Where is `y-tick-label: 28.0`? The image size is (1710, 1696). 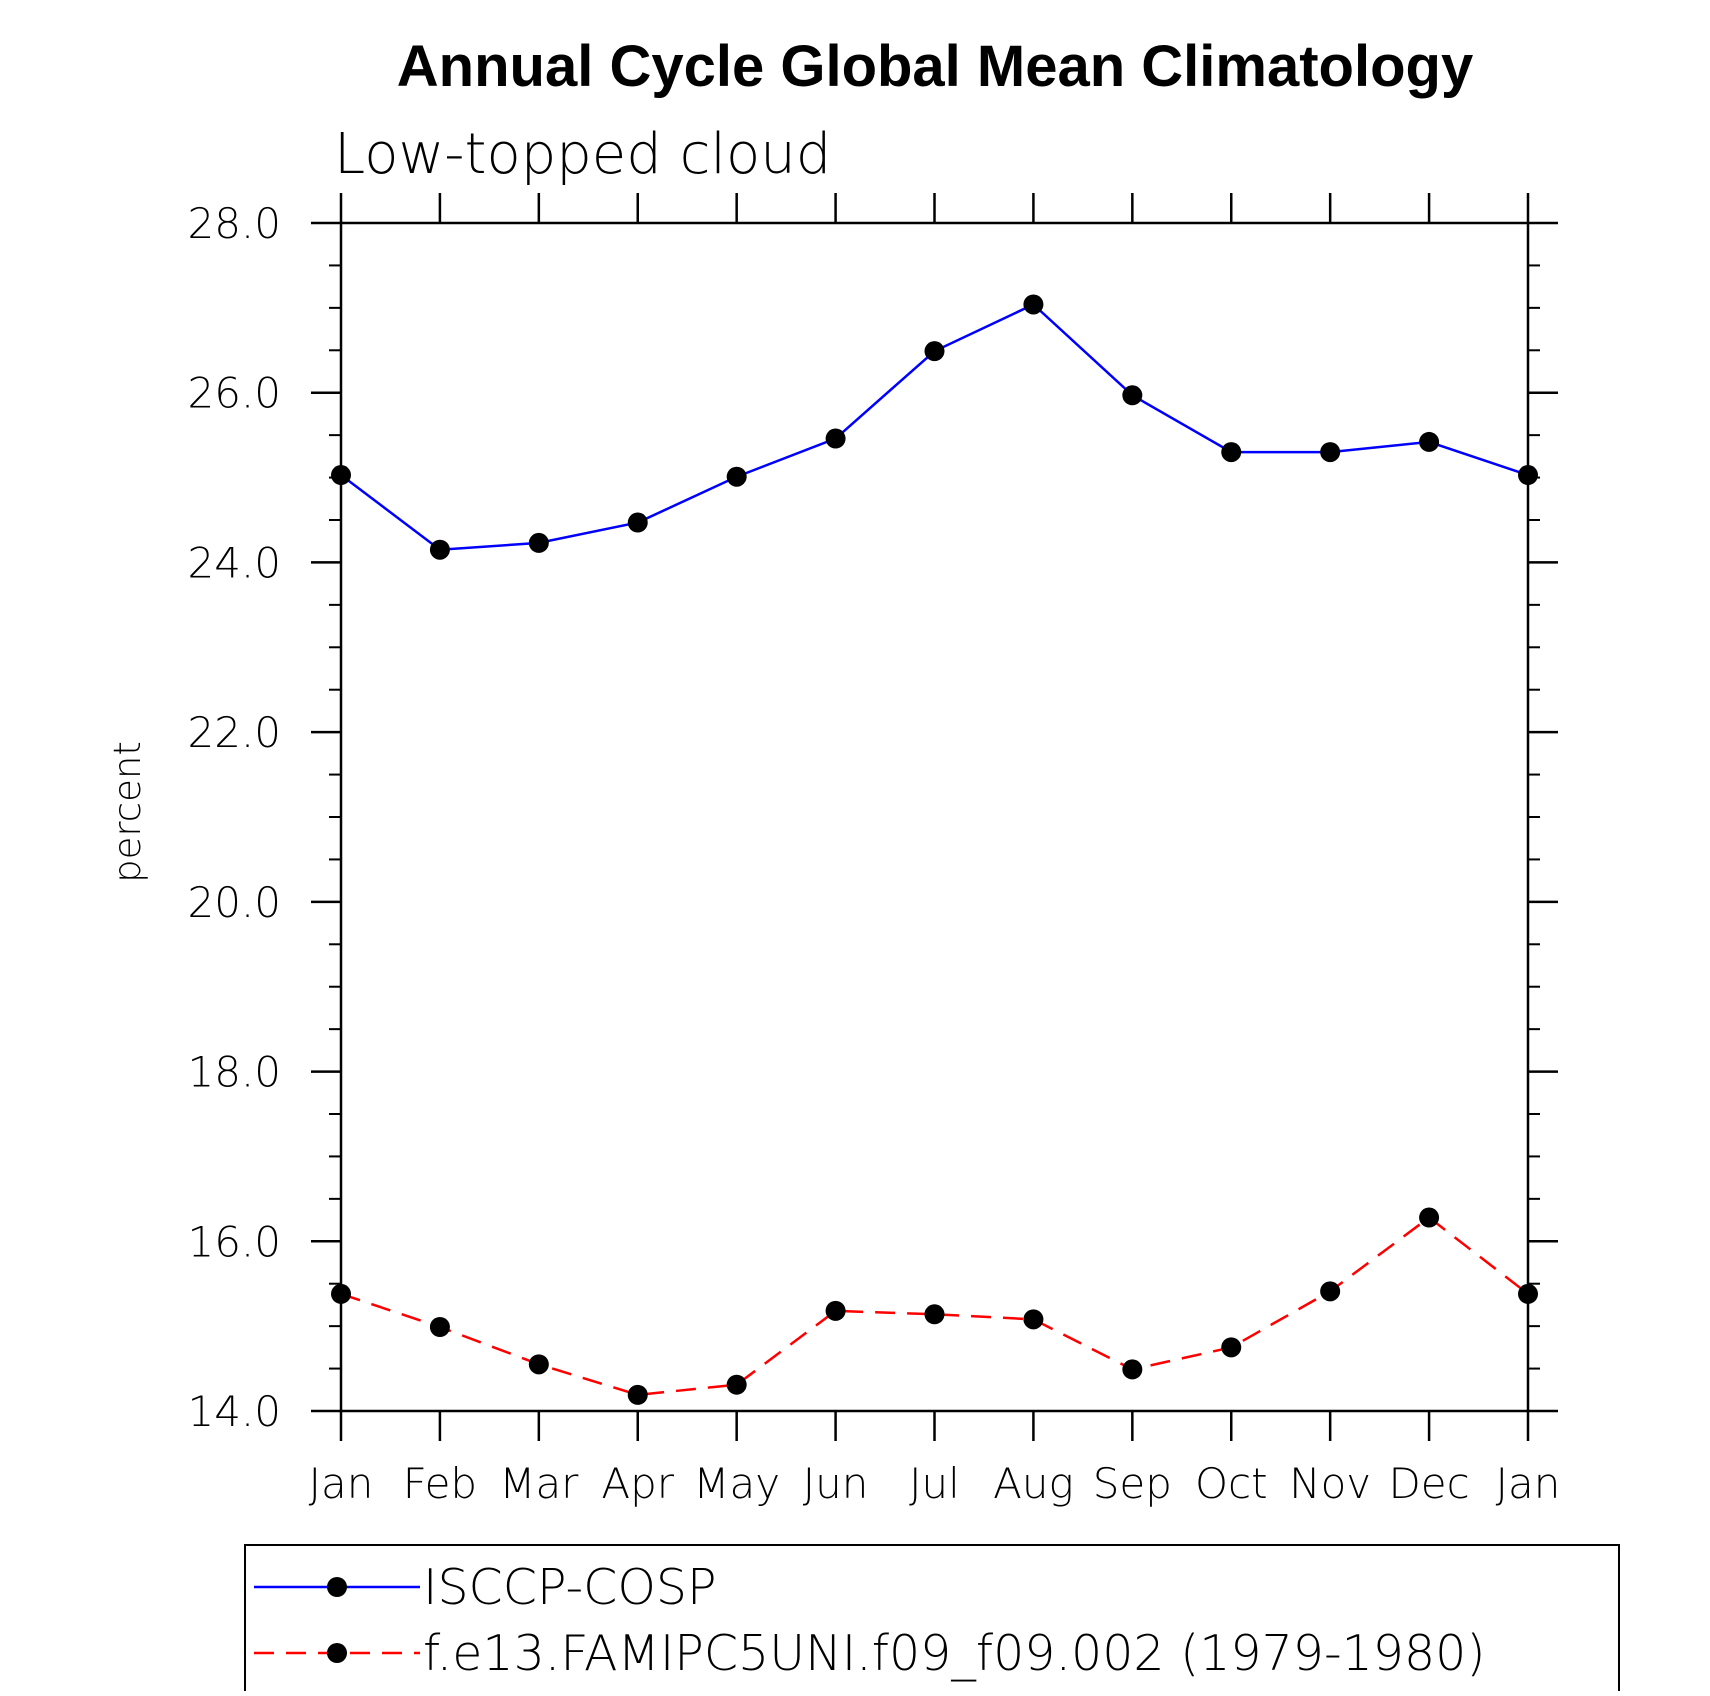 y-tick-label: 28.0 is located at coordinates (234, 223).